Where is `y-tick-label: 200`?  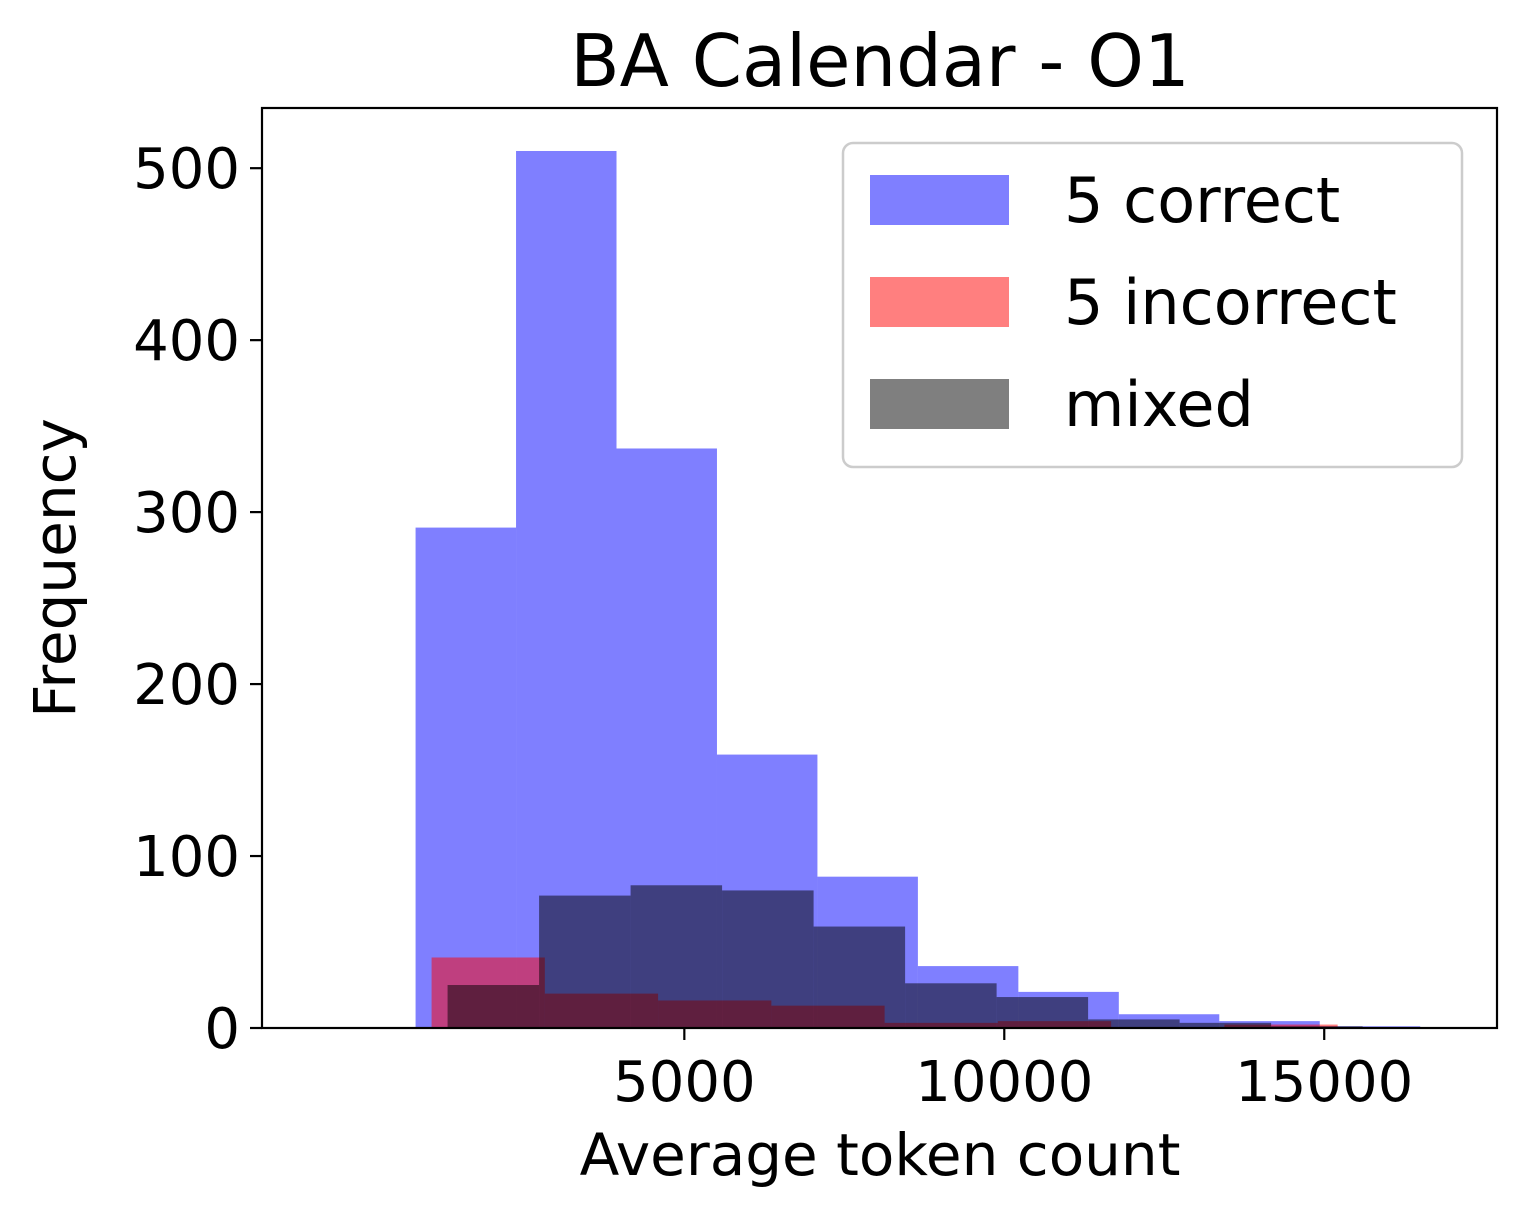 y-tick-label: 200 is located at coordinates (186, 685).